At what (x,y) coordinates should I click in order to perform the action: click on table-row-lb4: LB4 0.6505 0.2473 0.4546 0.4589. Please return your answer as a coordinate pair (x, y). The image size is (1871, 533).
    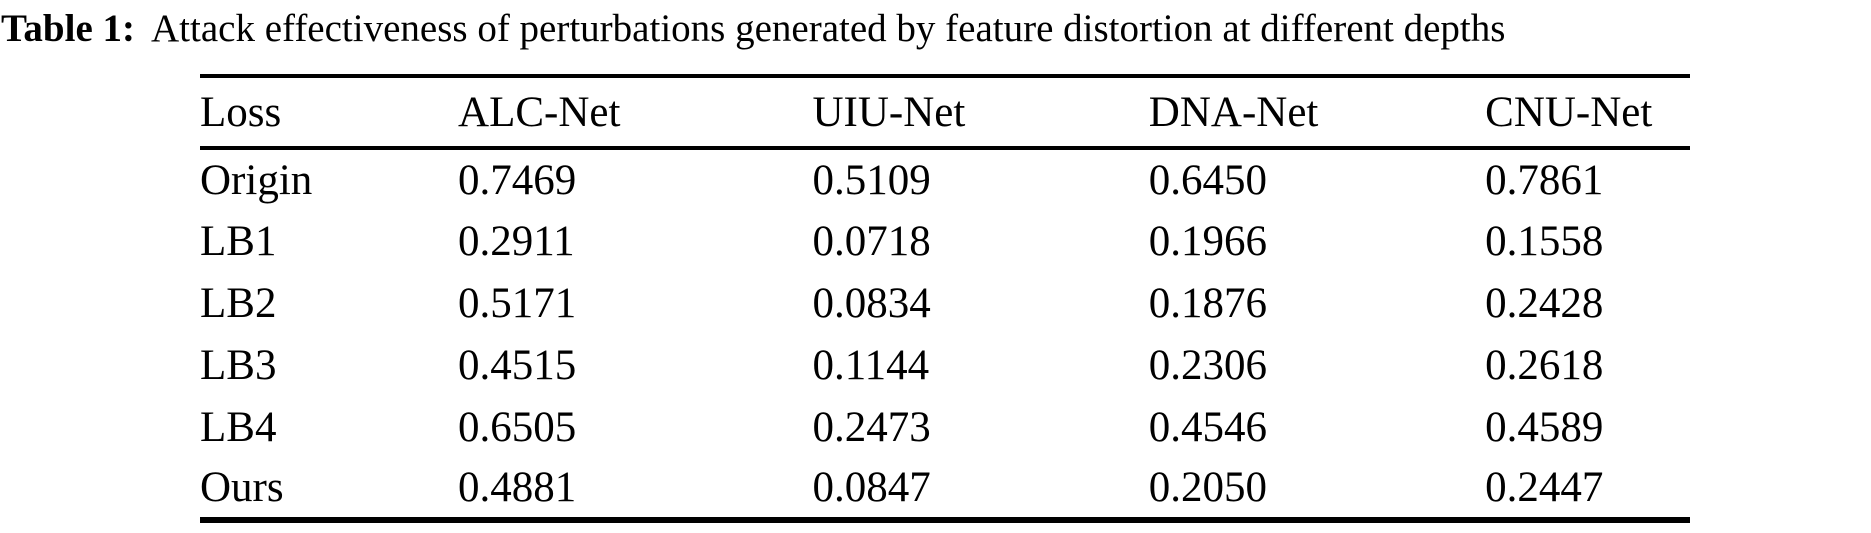
    Looking at the image, I should click on (945, 427).